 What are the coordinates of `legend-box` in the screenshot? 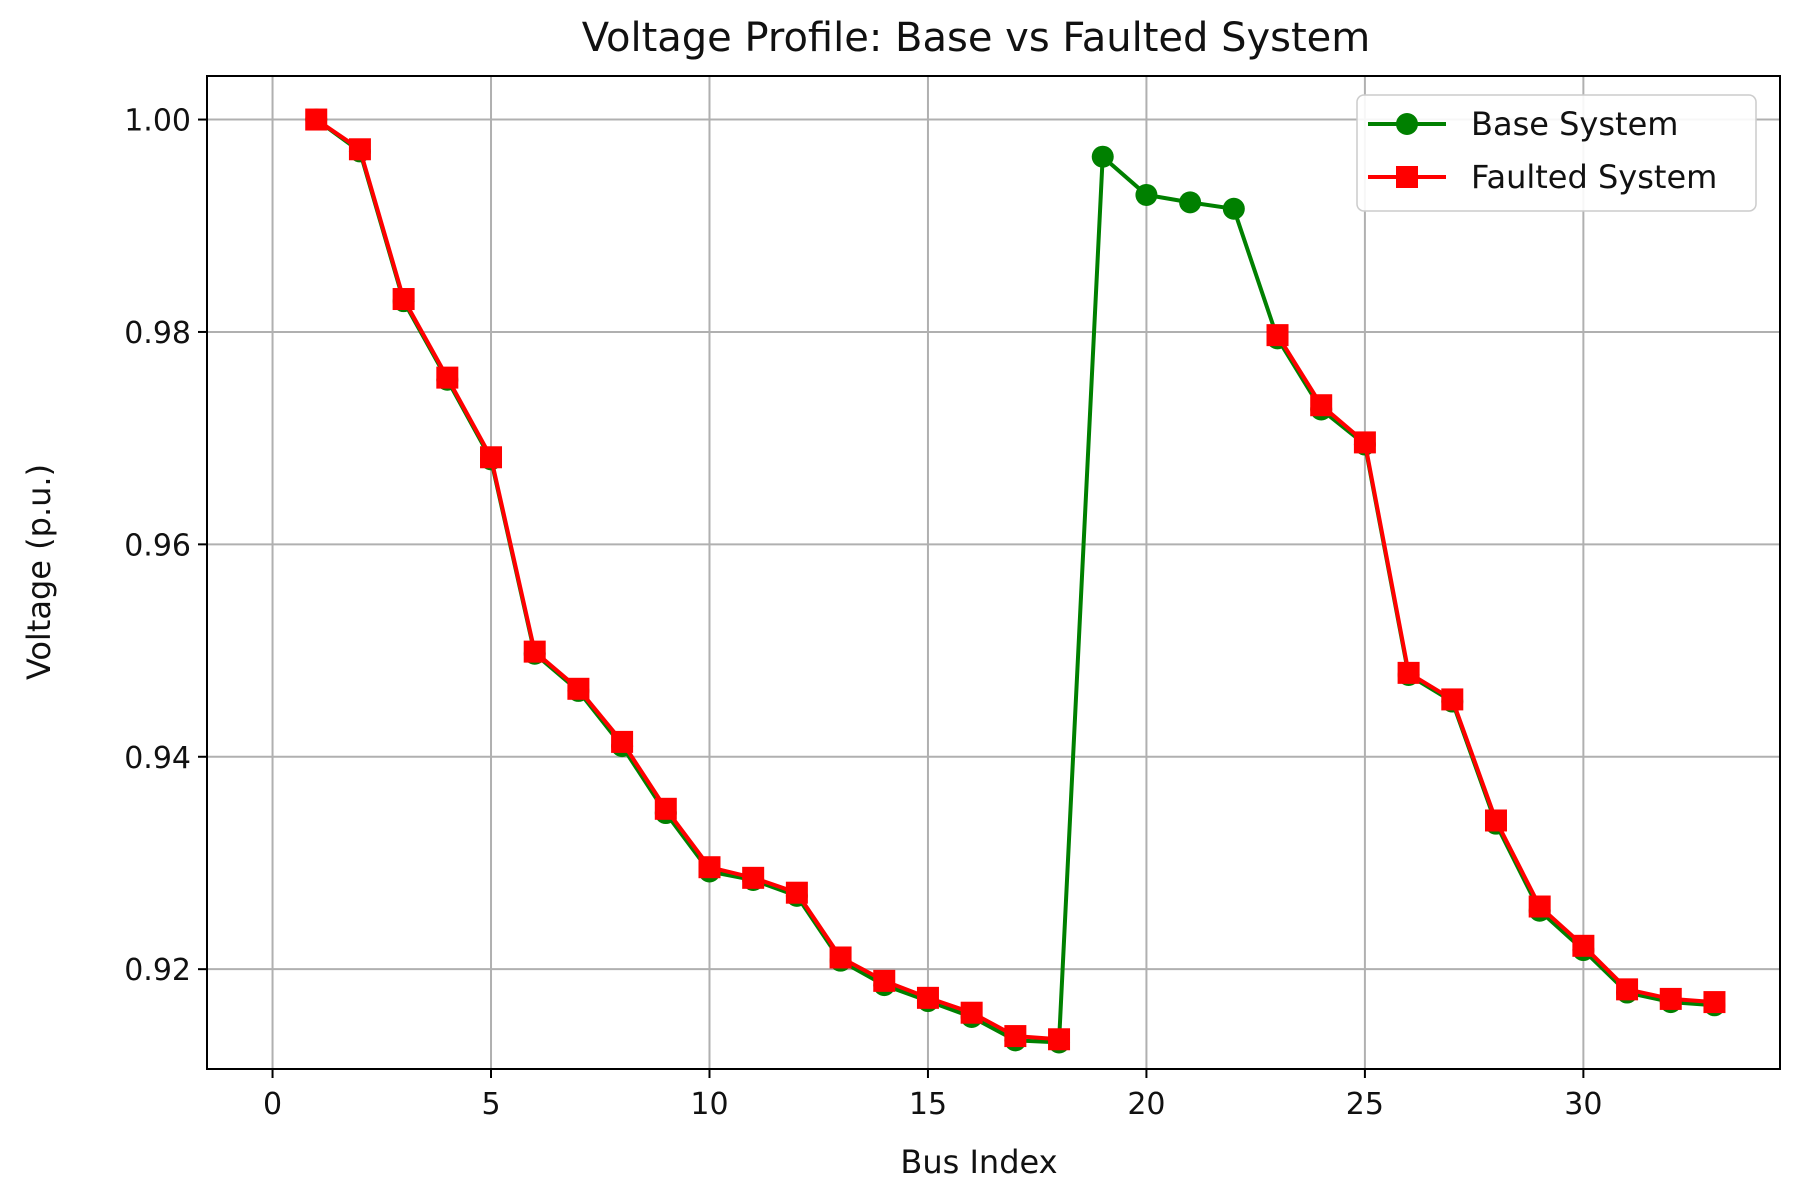 It's located at (1556, 153).